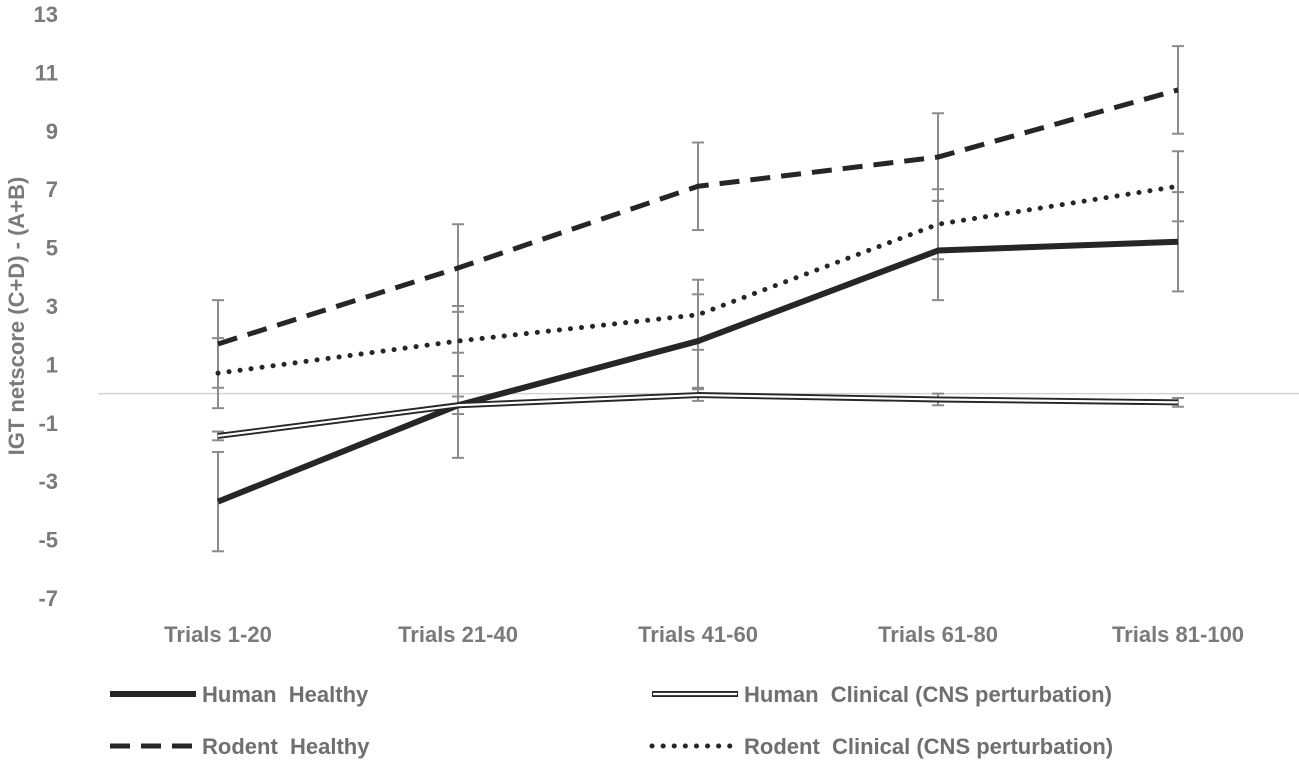 The image size is (1299, 764). Describe the element at coordinates (52, 364) in the screenshot. I see `y-tick-label: 1` at that location.